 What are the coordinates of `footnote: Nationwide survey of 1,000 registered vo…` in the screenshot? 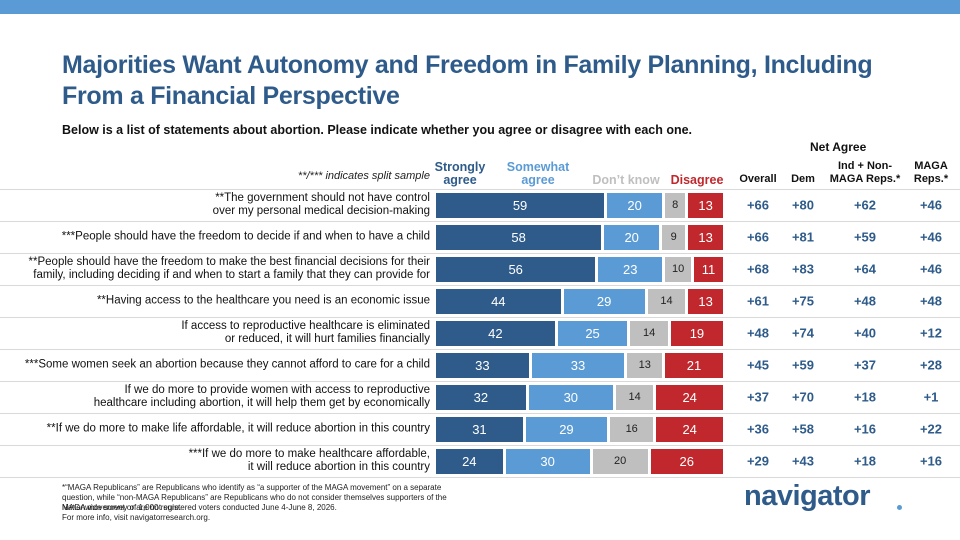 It's located at (199, 507).